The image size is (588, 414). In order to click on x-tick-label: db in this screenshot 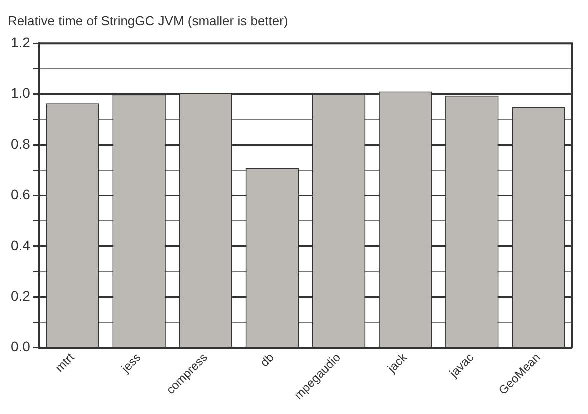, I will do `click(268, 360)`.